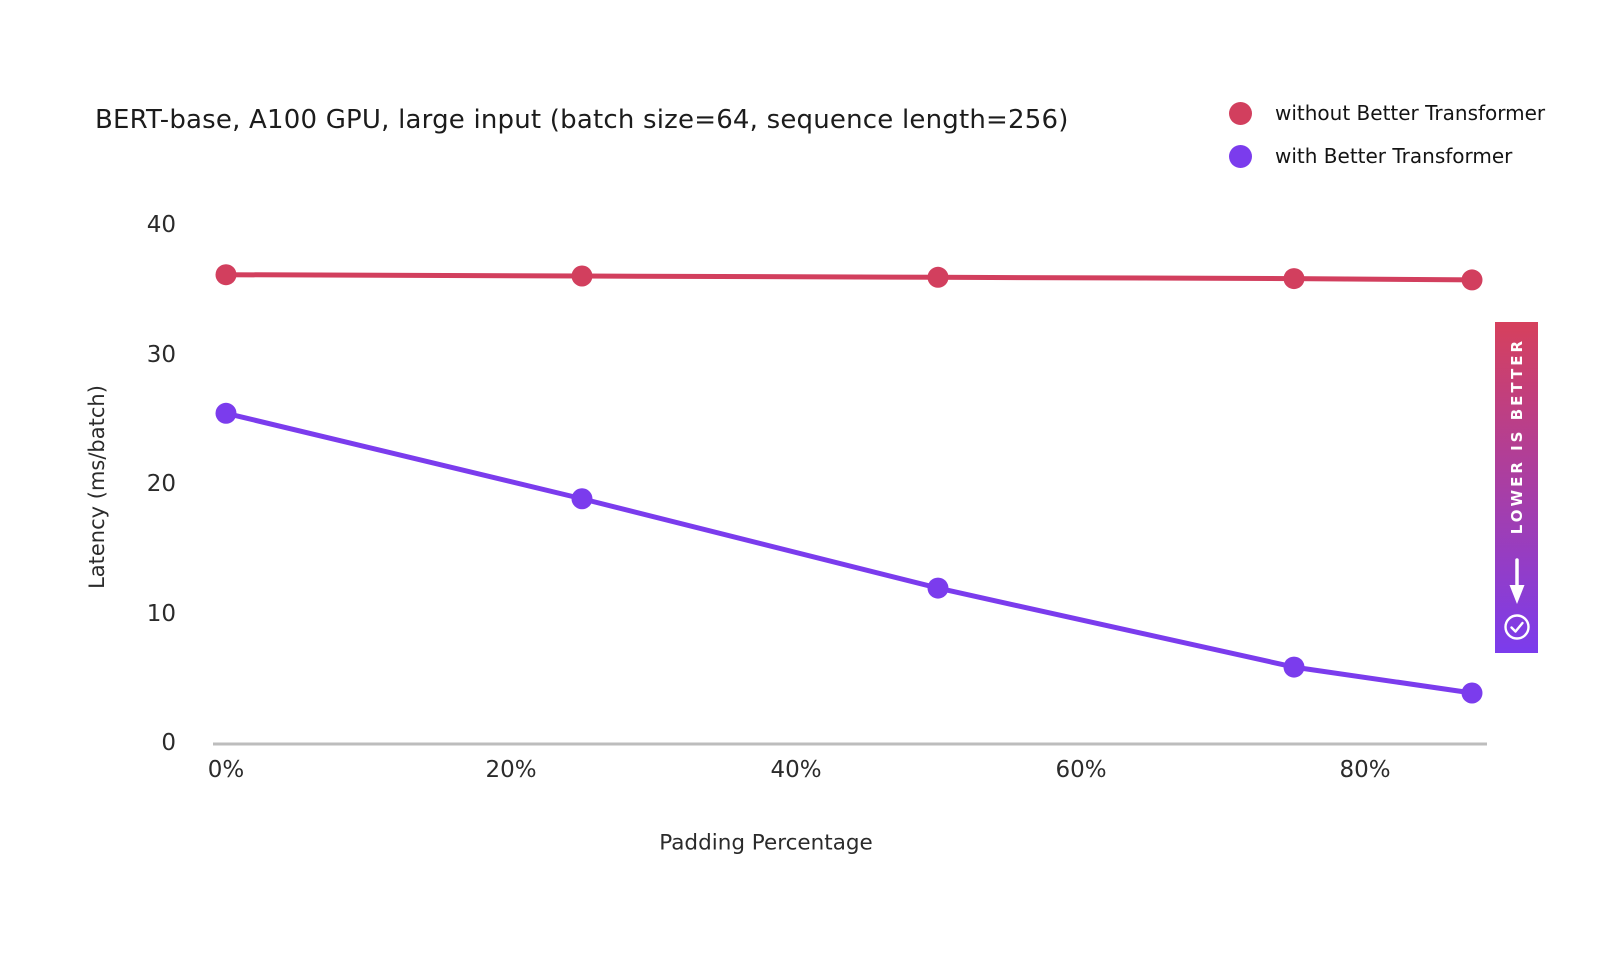  I want to click on x-tick-60: 60%, so click(1081, 770).